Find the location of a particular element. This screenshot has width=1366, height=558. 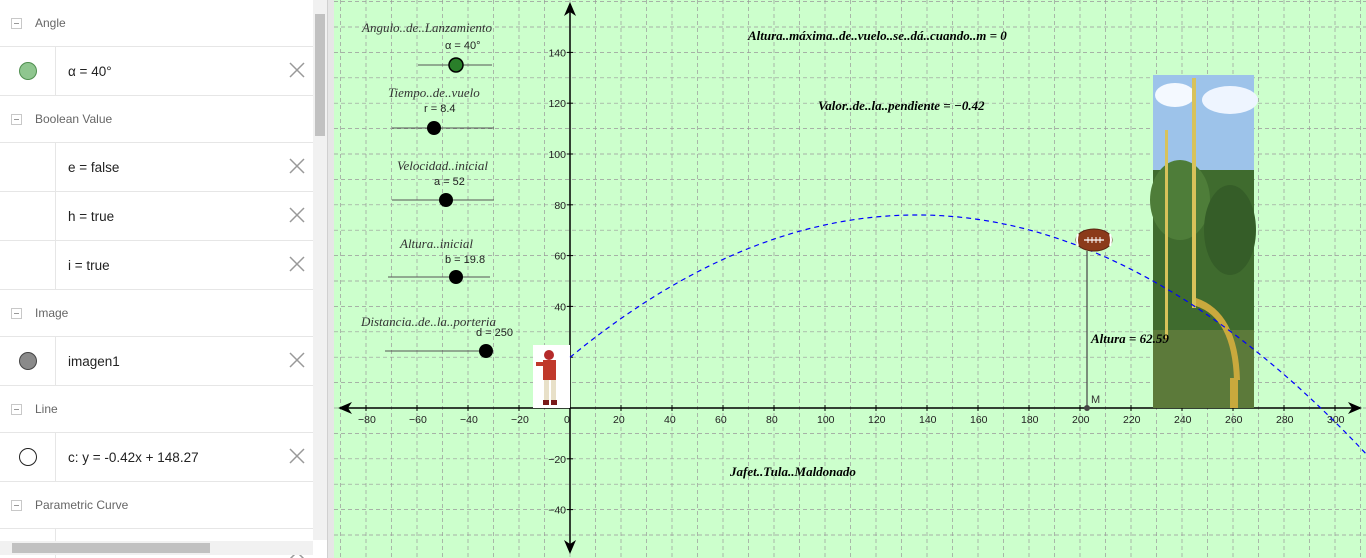

goal-post-image is located at coordinates (1204, 241).